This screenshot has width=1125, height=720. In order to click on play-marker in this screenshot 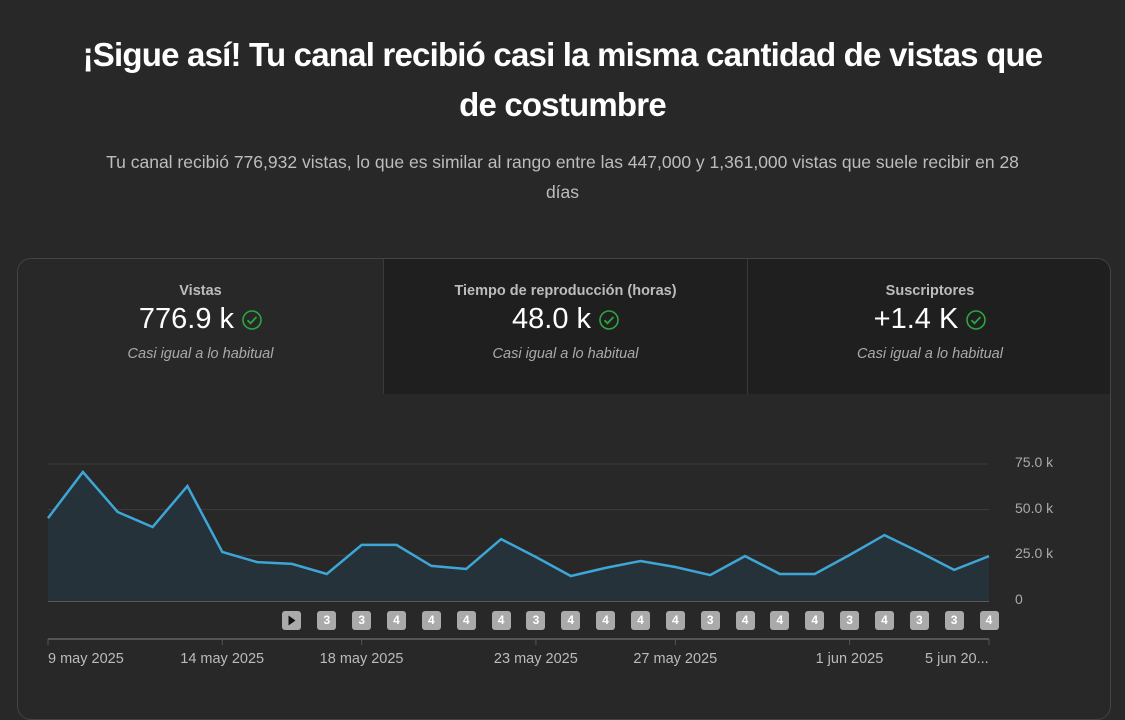, I will do `click(291, 620)`.